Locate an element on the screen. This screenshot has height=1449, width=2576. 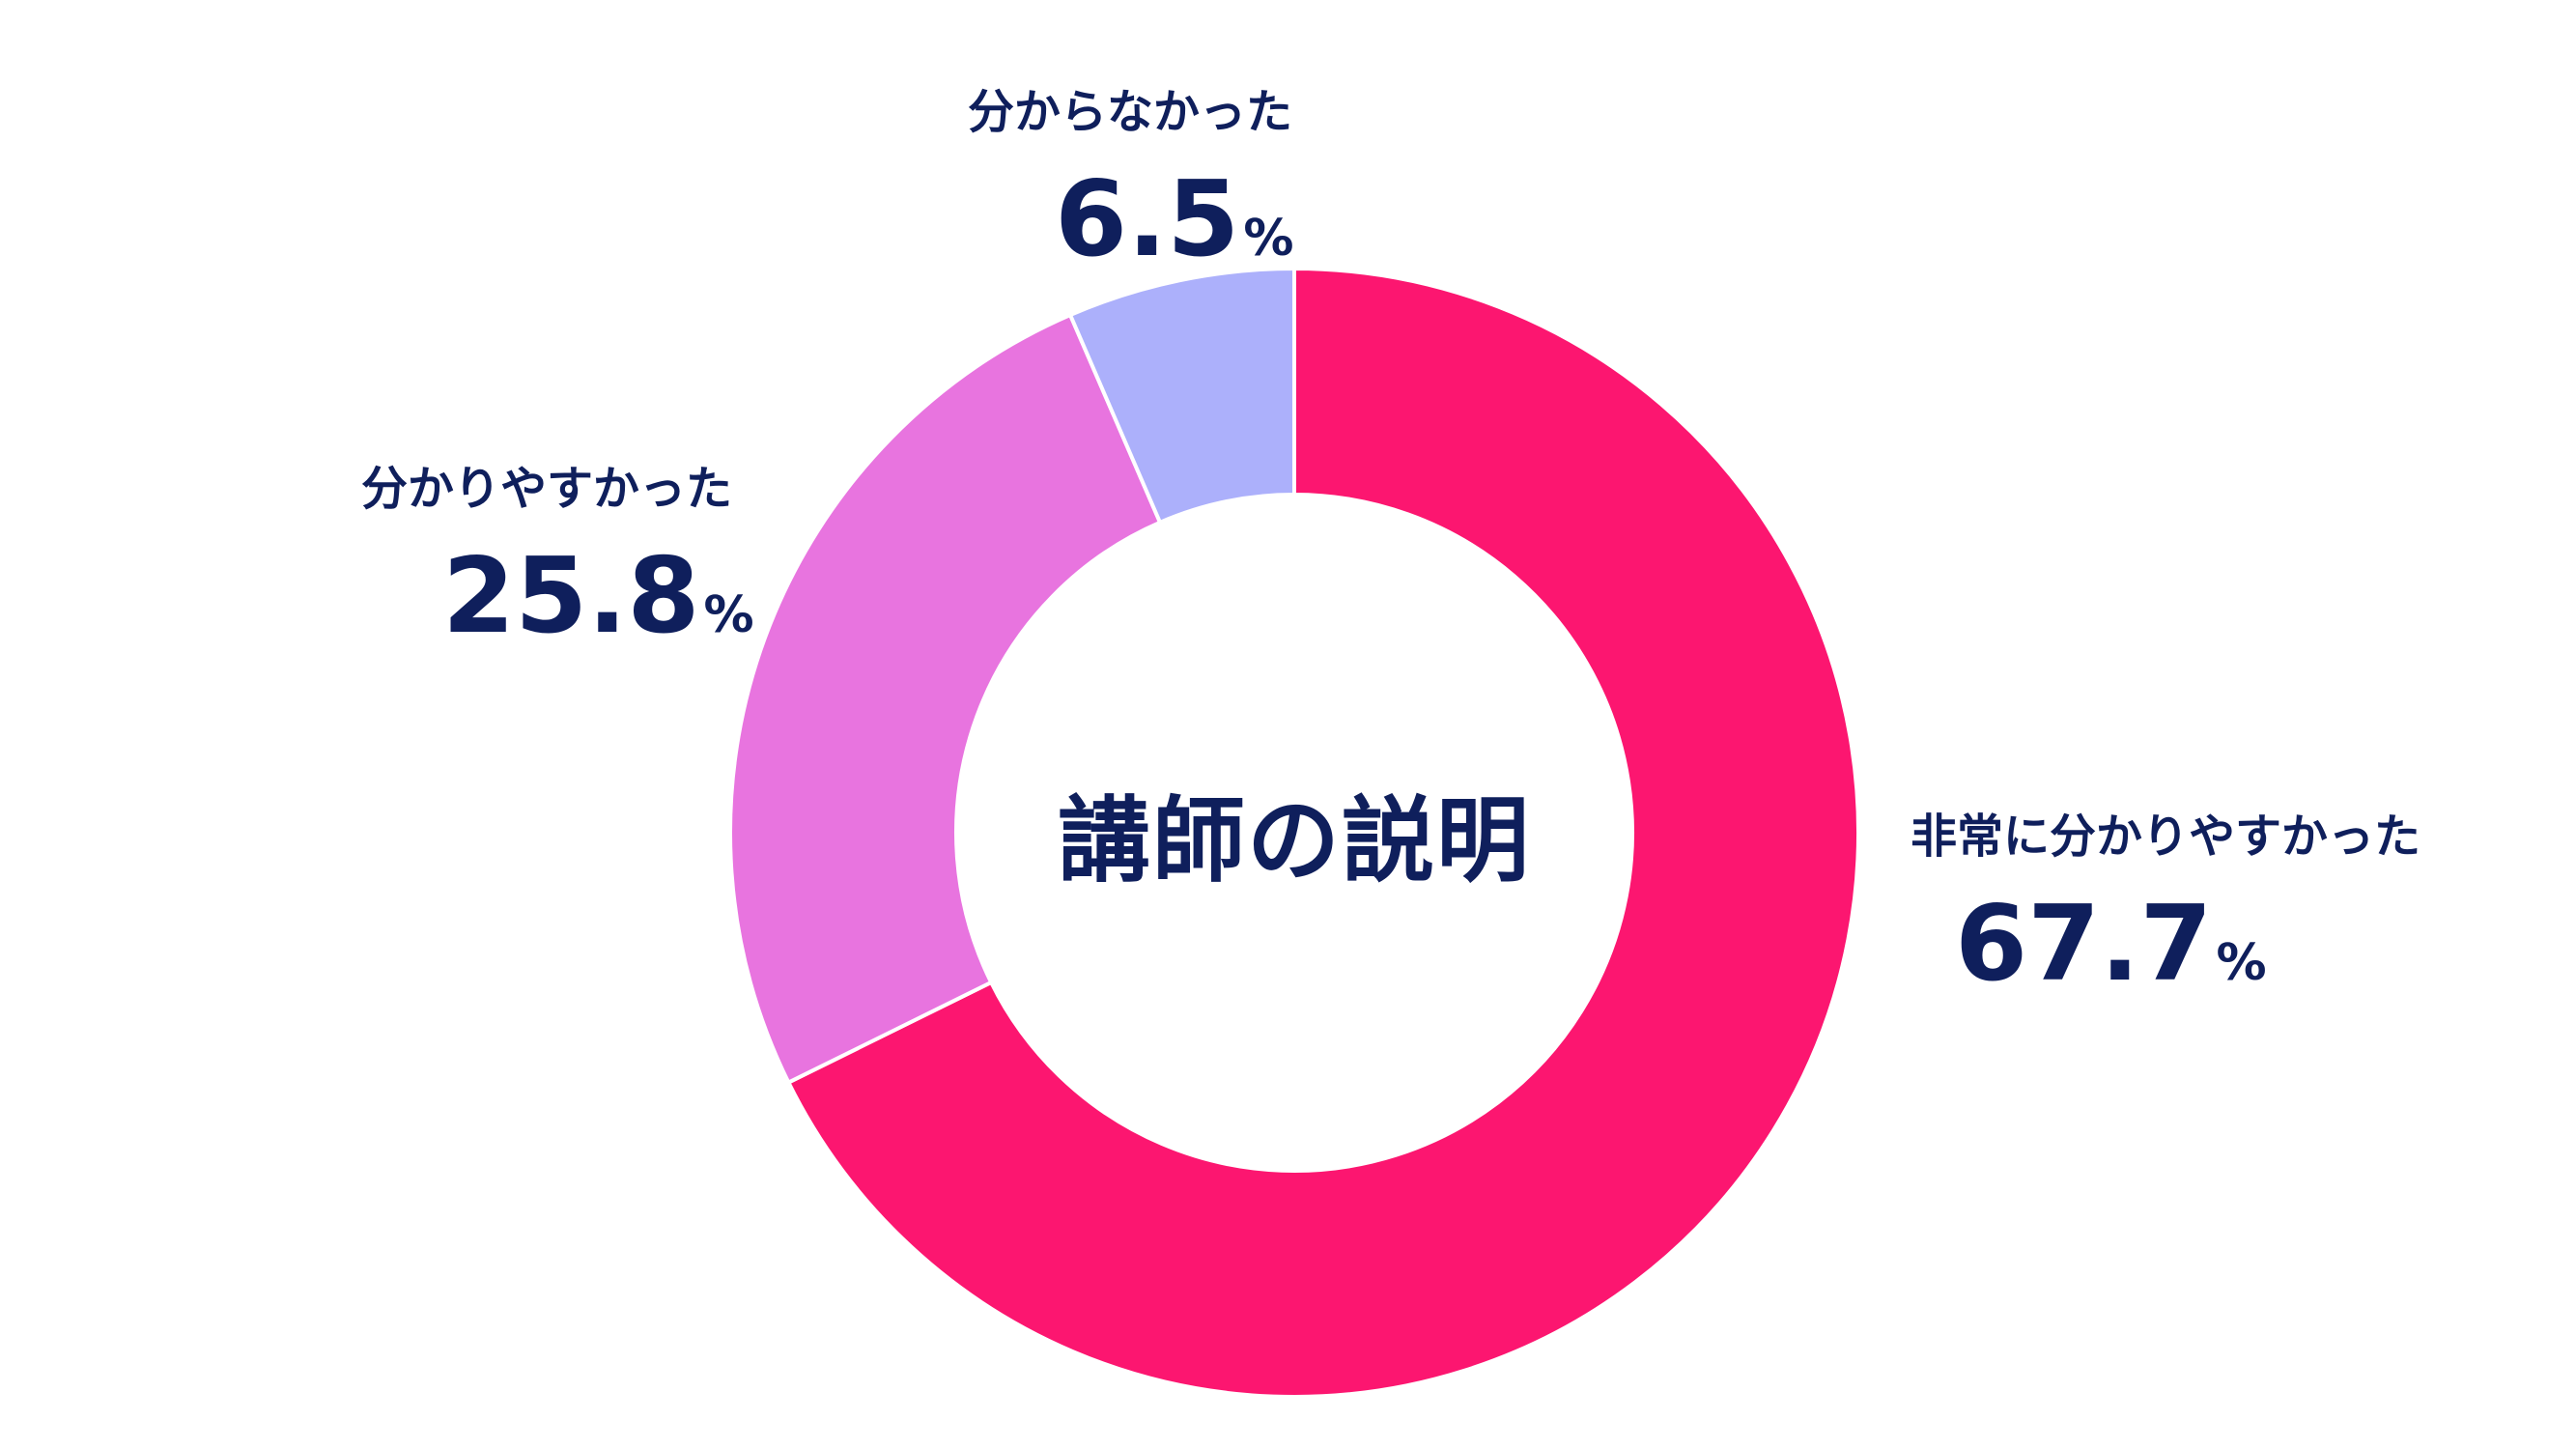
chart-center-title: 講師の説明 is located at coordinates (1294, 840).